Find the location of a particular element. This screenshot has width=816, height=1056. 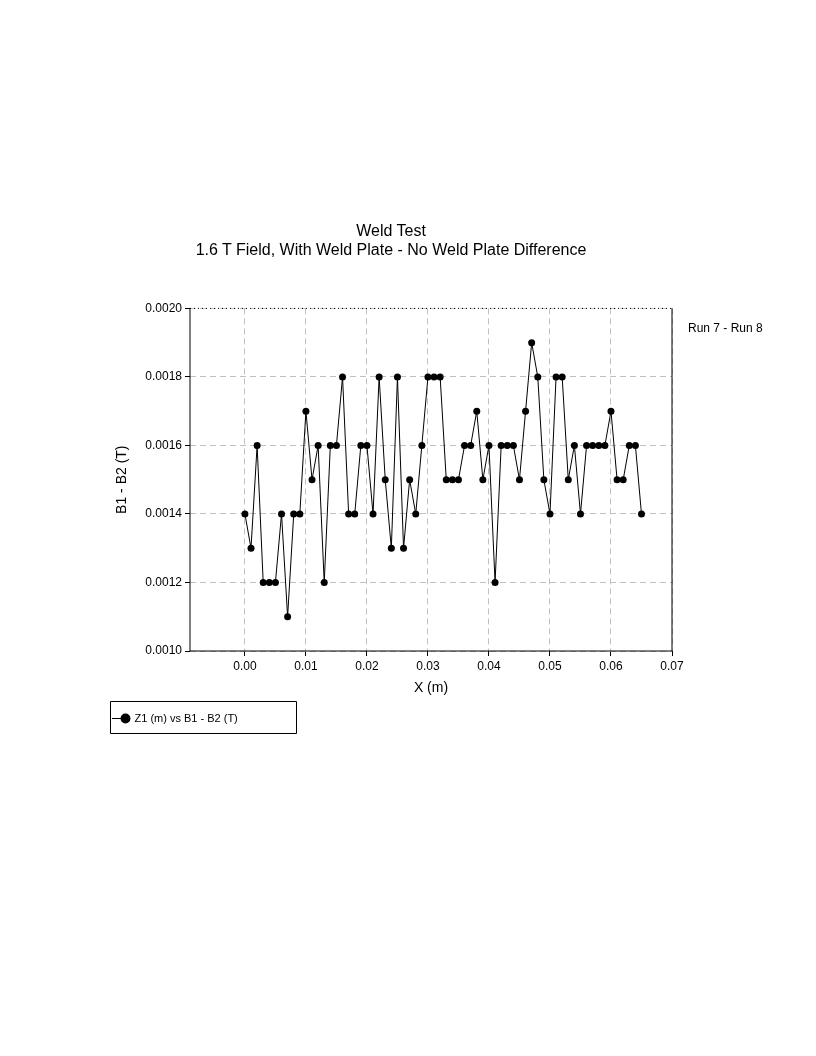

x-tick-label: 0.05 is located at coordinates (550, 665).